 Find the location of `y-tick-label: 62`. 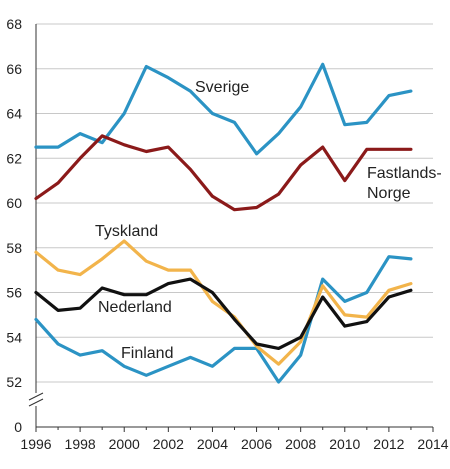

y-tick-label: 62 is located at coordinates (14, 158).